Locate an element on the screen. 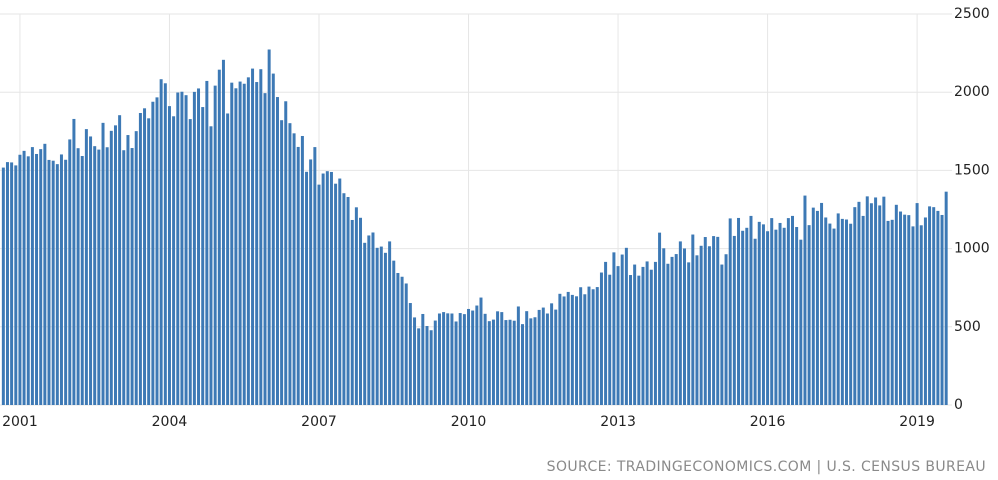 The width and height of the screenshot is (998, 480). x-tick-label: 2010 is located at coordinates (469, 422).